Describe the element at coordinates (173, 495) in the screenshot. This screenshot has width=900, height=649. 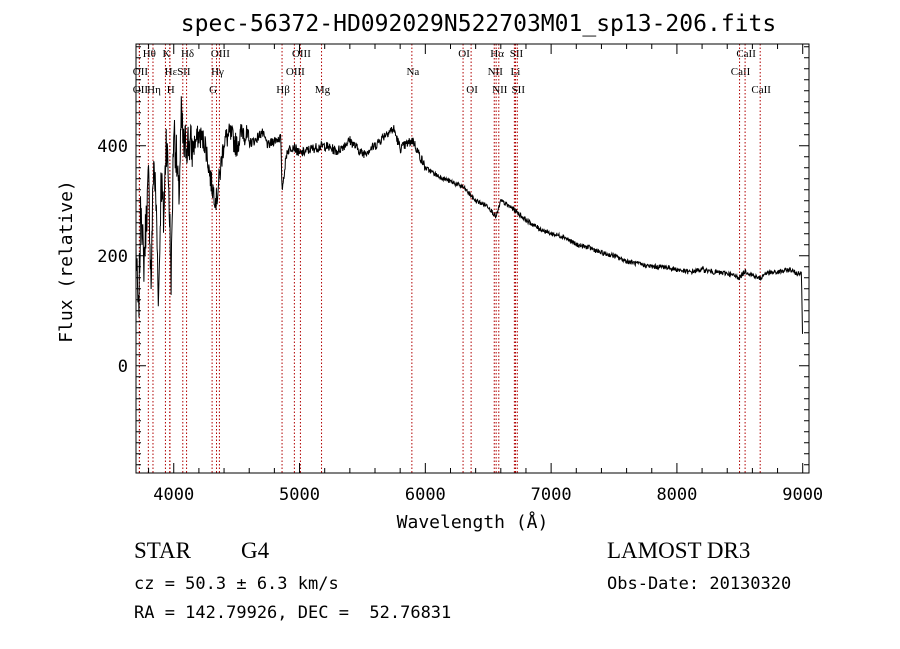
I see `x-tick-label: 4000` at that location.